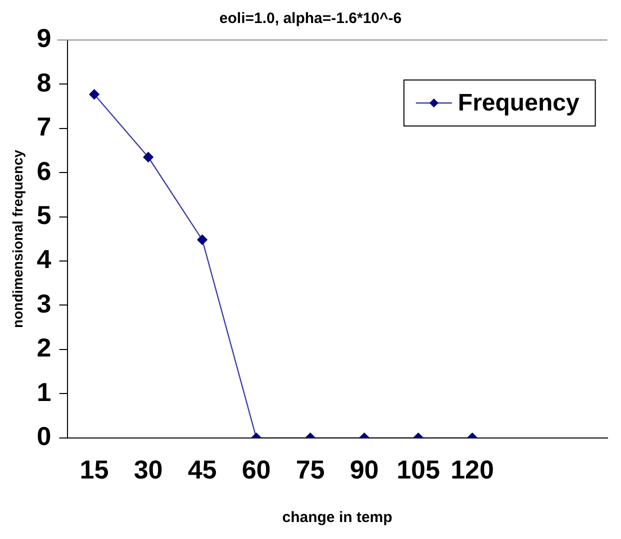 The height and width of the screenshot is (539, 621). I want to click on x-tick-label: 75, so click(310, 469).